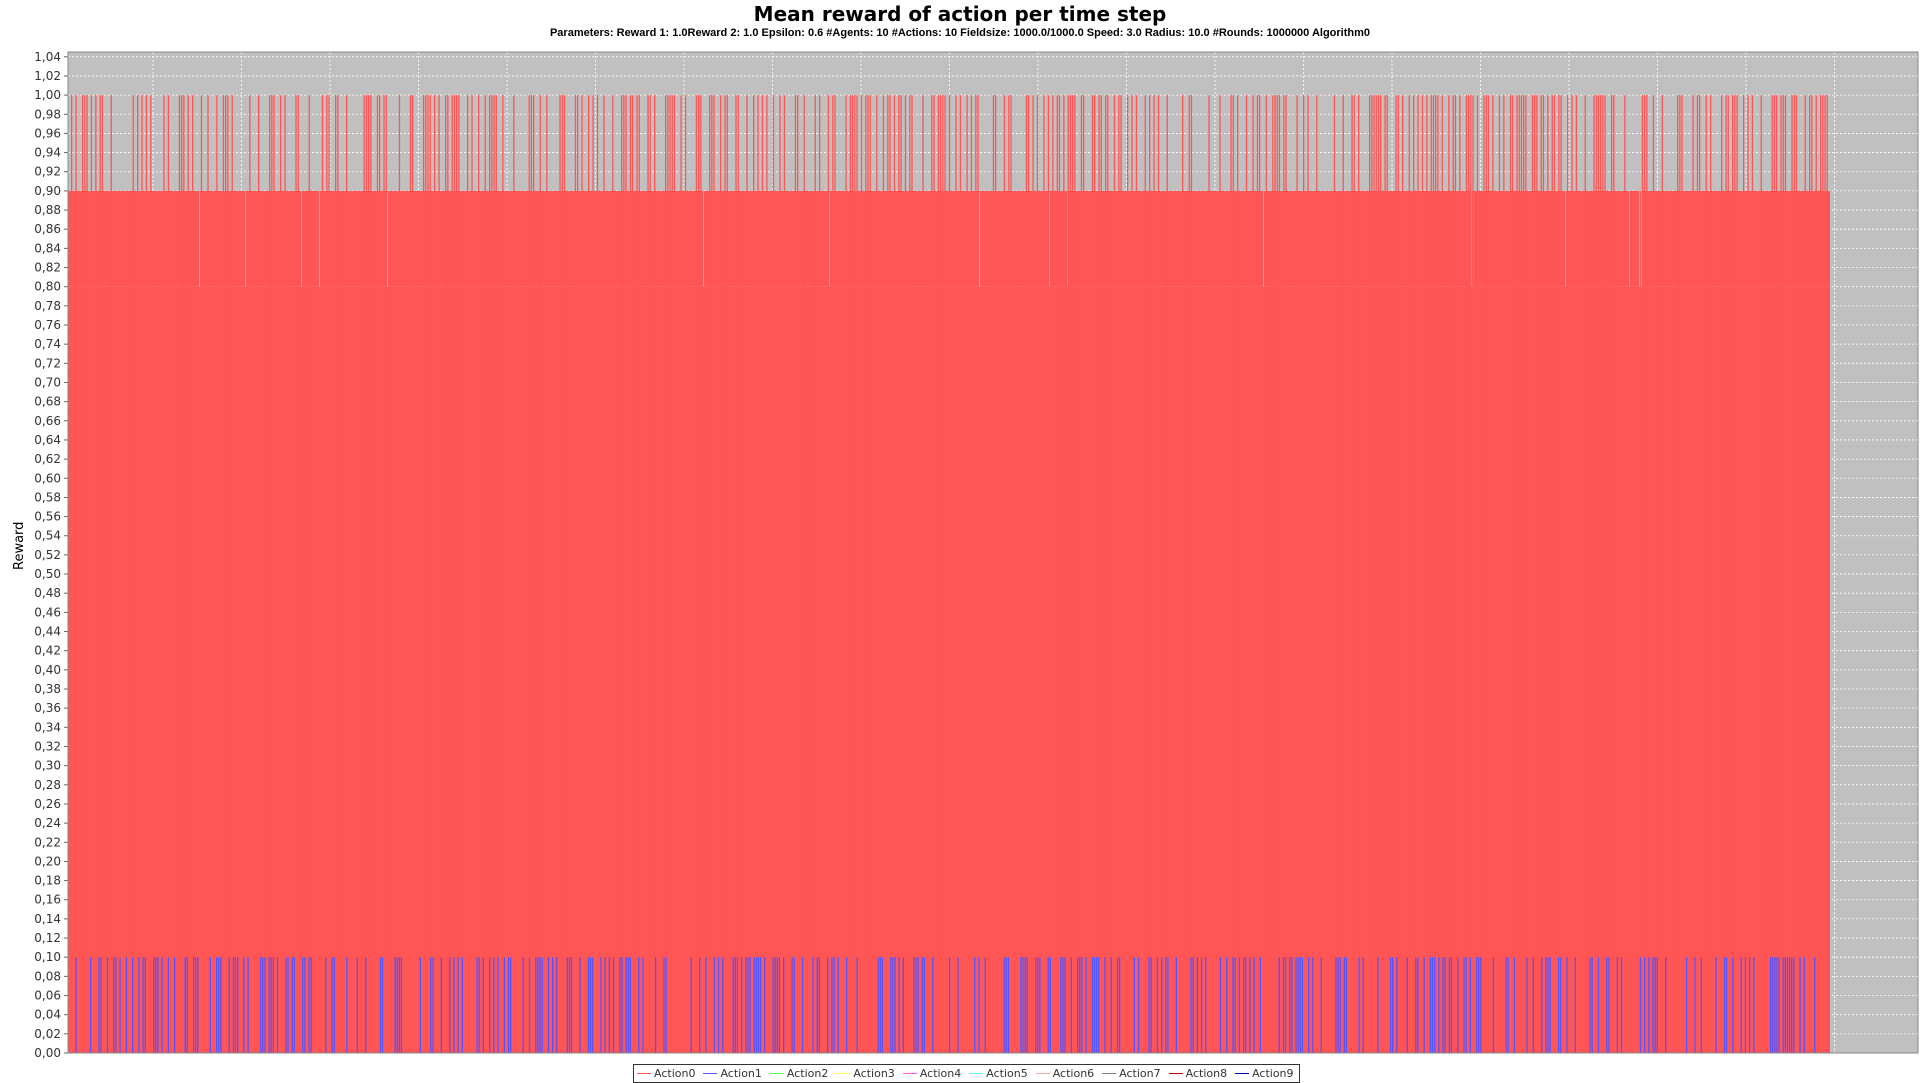 The width and height of the screenshot is (1920, 1083). What do you see at coordinates (319, 238) in the screenshot?
I see `action0-gap` at bounding box center [319, 238].